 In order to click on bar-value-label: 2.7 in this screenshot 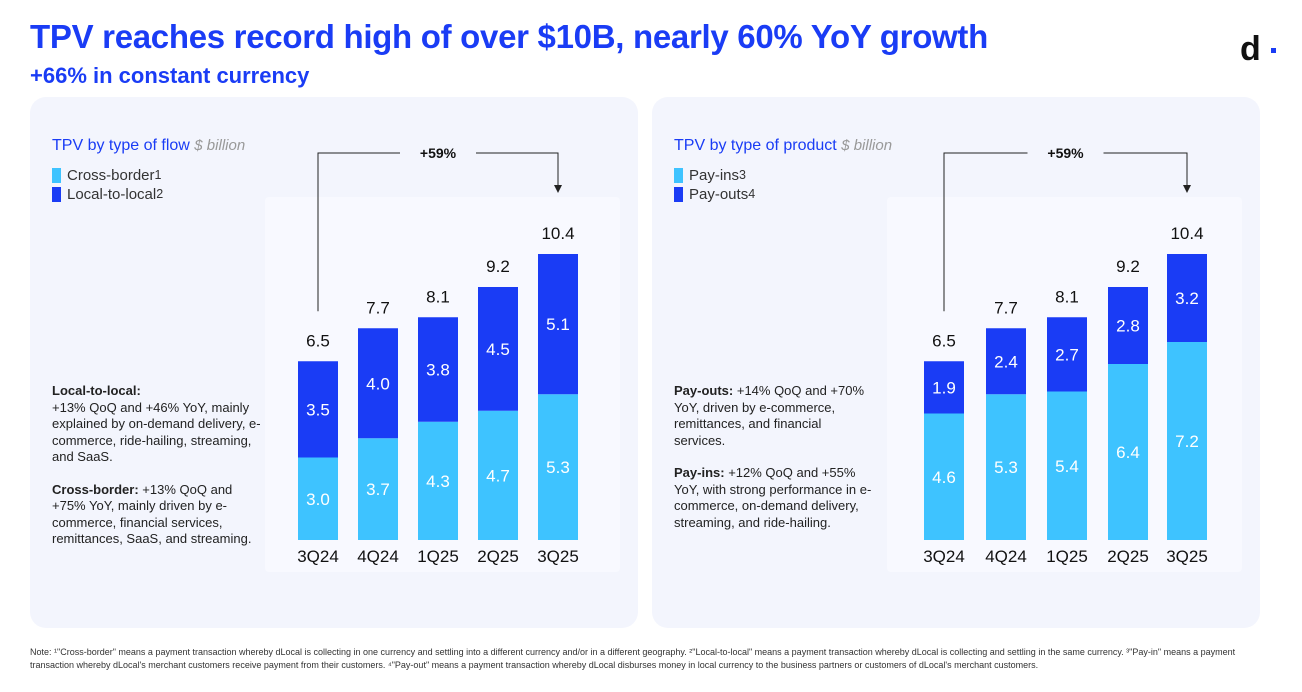, I will do `click(1067, 354)`.